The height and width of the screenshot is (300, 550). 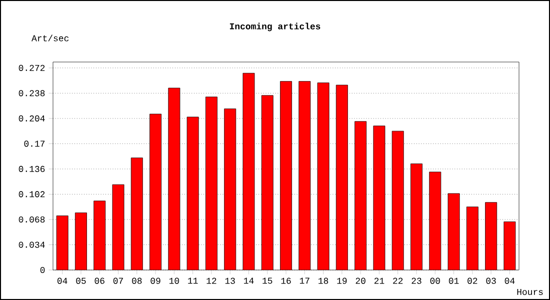 I want to click on y-tick-label: 0.068, so click(x=31, y=219).